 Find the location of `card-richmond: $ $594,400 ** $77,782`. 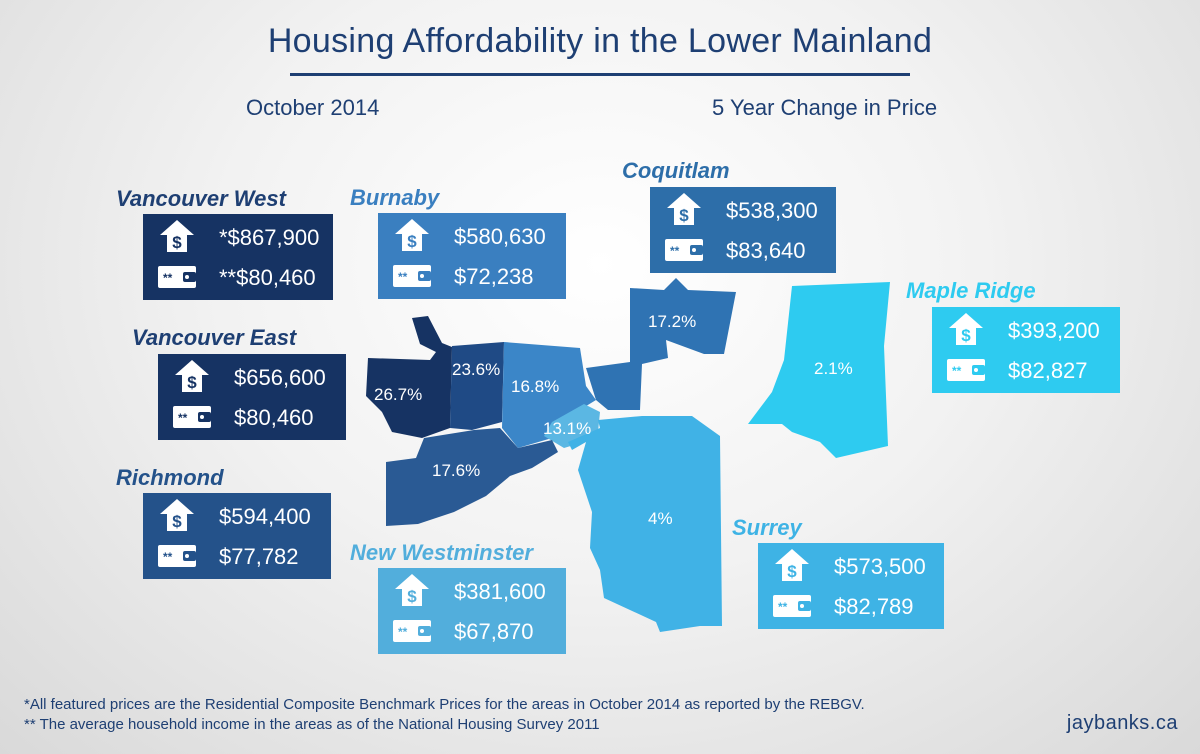

card-richmond: $ $594,400 ** $77,782 is located at coordinates (237, 536).